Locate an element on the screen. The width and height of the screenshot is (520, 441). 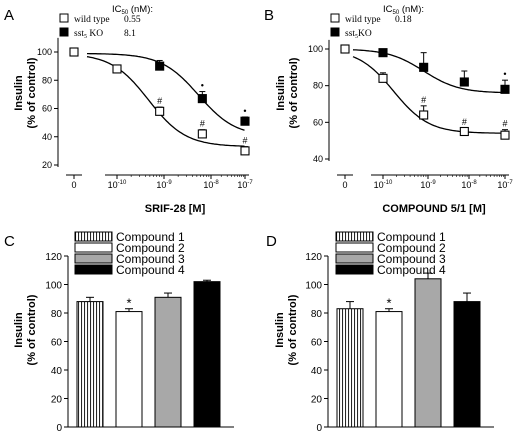
legend-ic50-value: 0.55 is located at coordinates (132, 20).